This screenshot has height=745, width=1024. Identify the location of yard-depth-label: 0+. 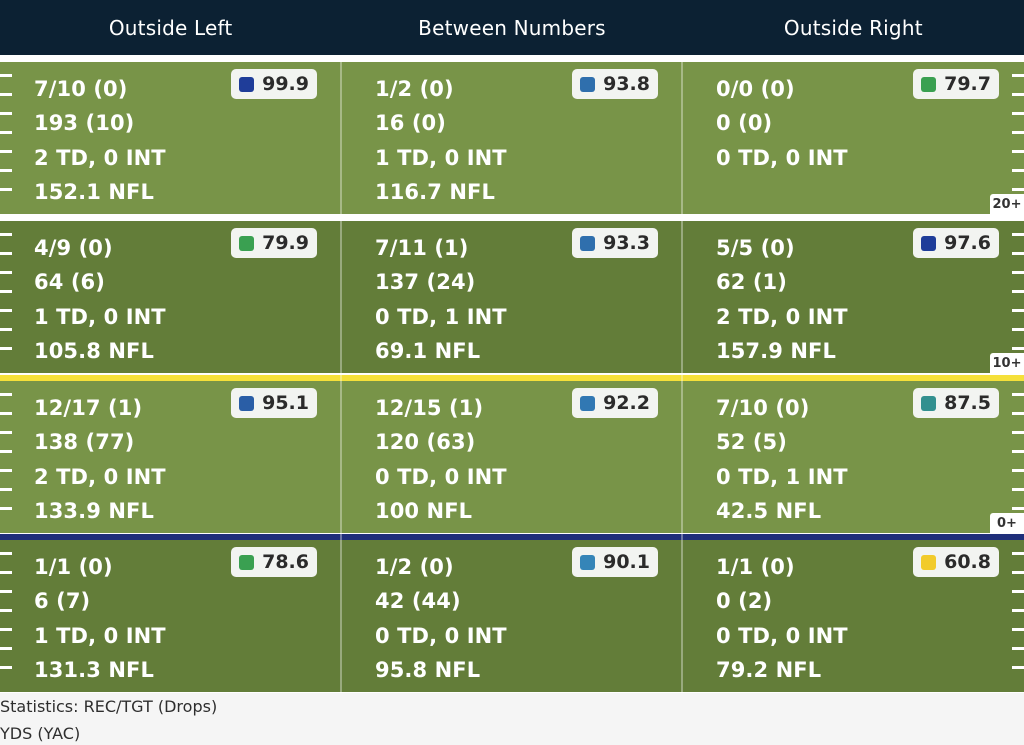
(1007, 523).